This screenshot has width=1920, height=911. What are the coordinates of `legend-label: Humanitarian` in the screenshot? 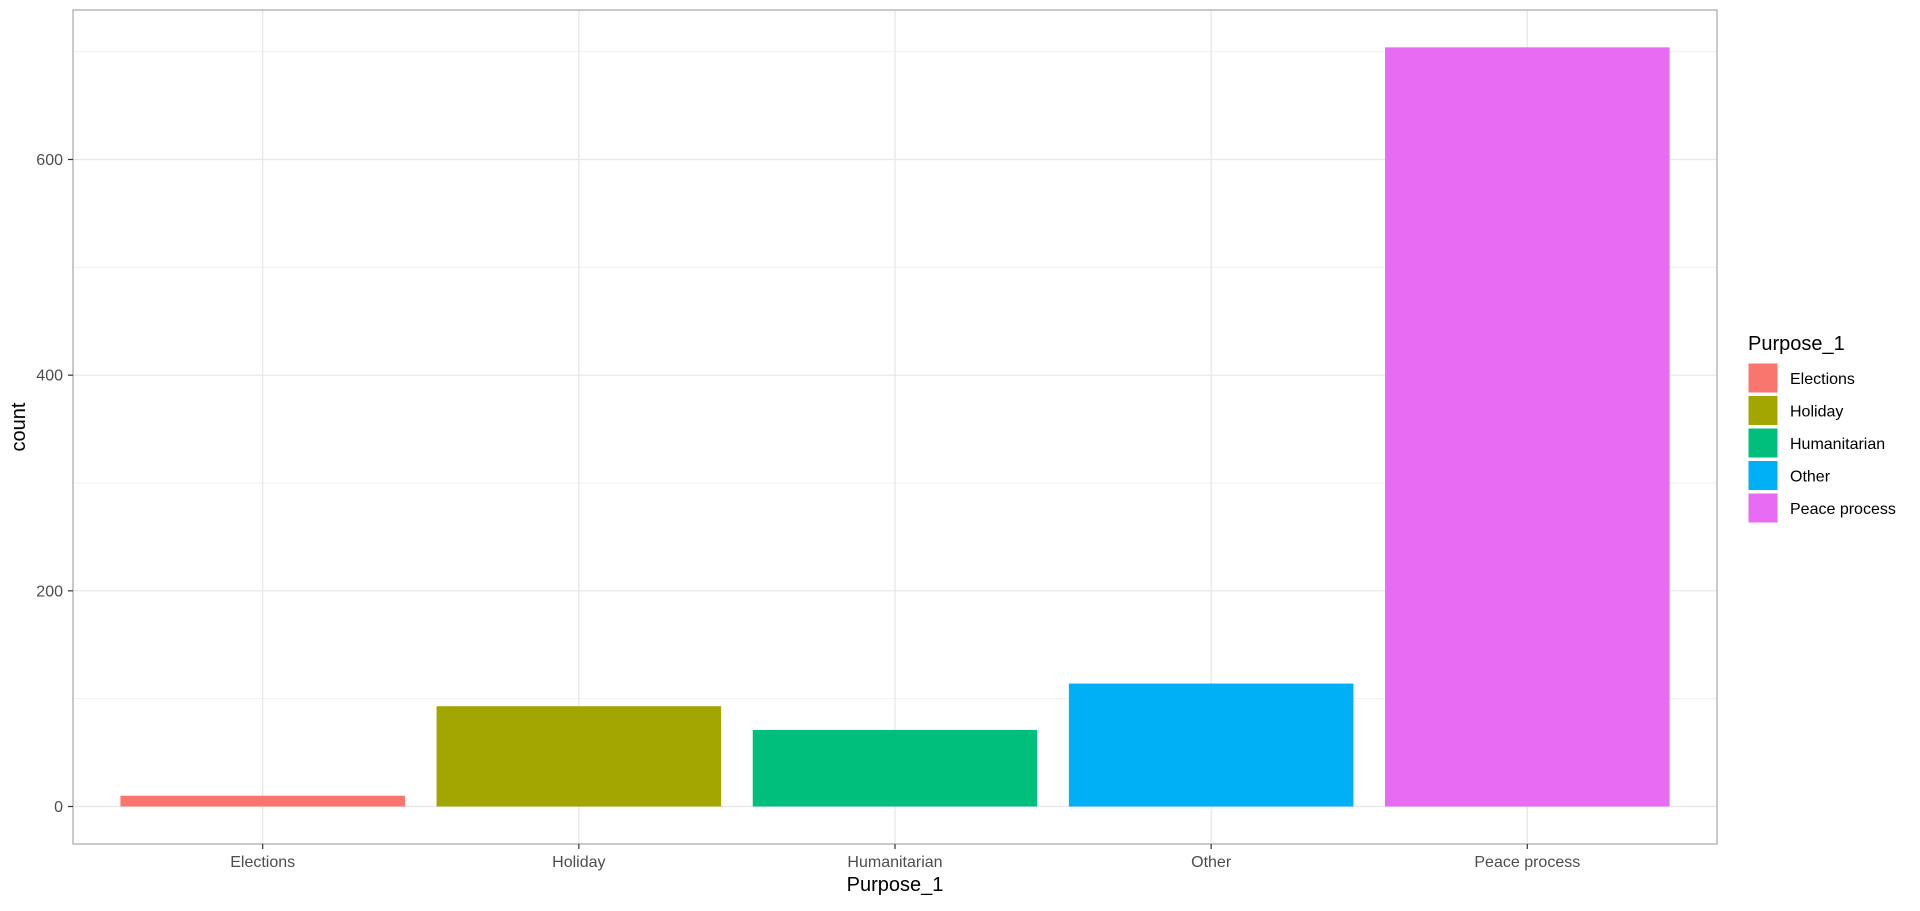 It's located at (1837, 444).